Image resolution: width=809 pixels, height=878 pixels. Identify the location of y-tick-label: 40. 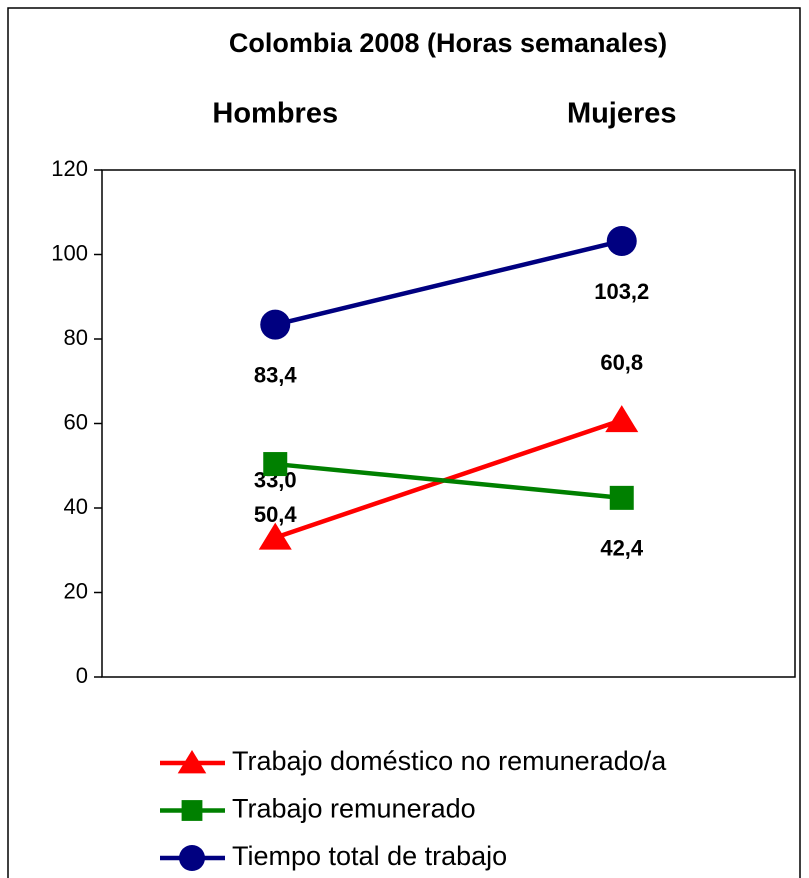
(76, 506).